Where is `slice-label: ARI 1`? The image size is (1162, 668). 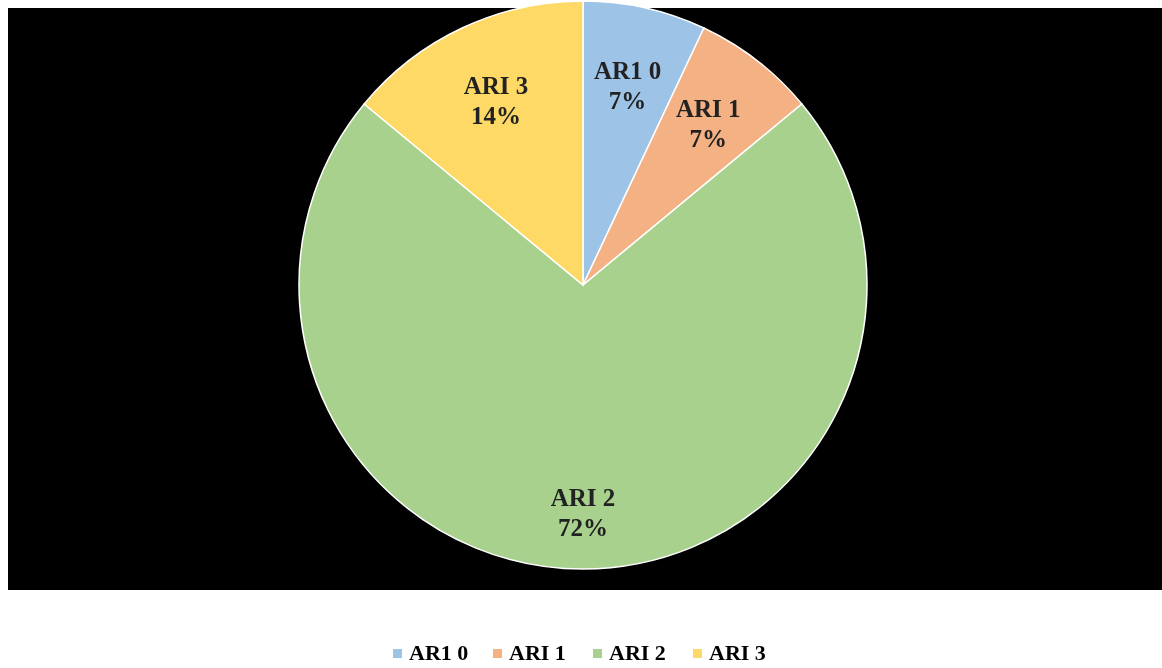 slice-label: ARI 1 is located at coordinates (708, 109).